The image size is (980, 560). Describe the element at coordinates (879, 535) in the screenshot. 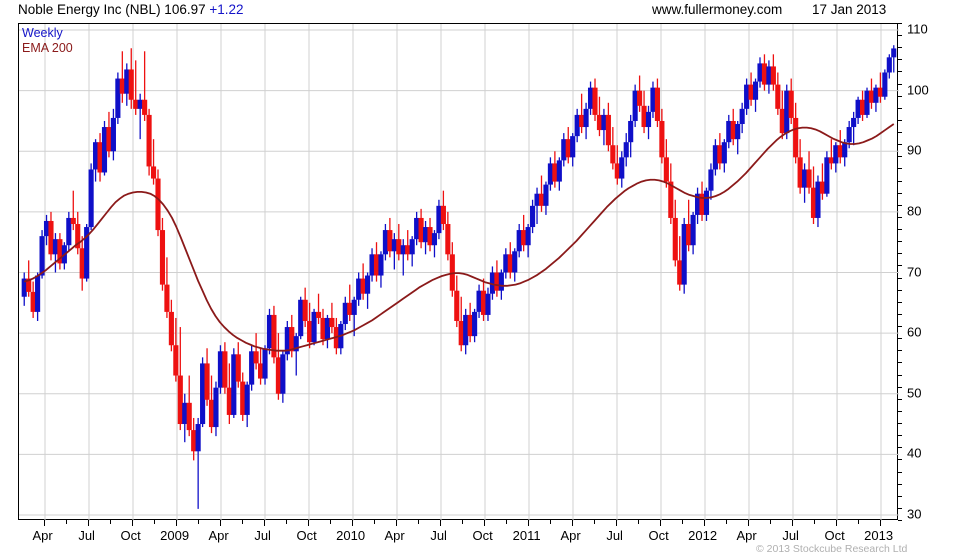

I see `date-axis-label: 2013` at that location.